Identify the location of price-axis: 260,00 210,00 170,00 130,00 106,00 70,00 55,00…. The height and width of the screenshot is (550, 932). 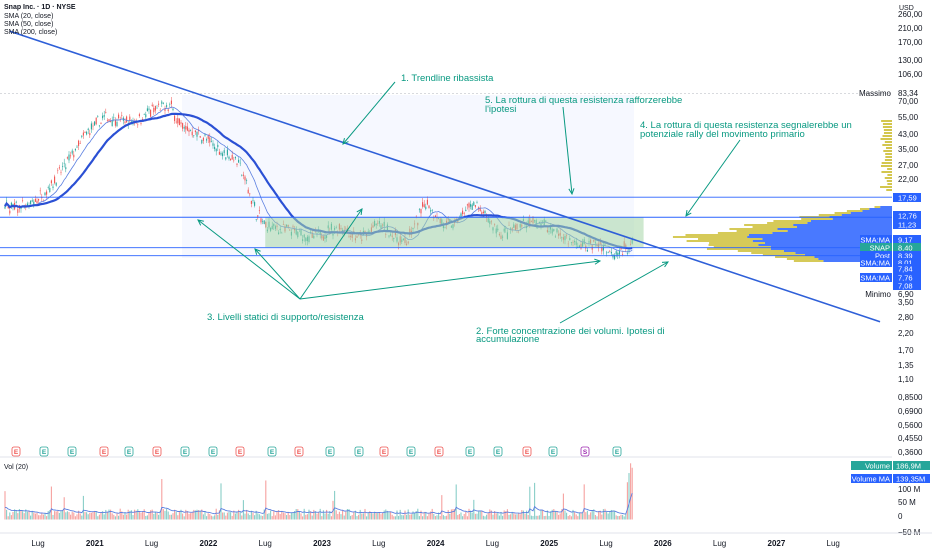
(891, 275).